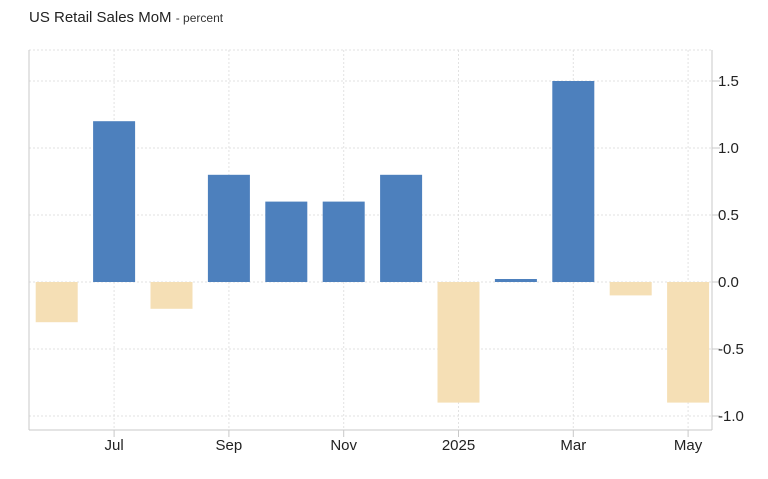  What do you see at coordinates (728, 148) in the screenshot?
I see `y-tick-label: 1.0` at bounding box center [728, 148].